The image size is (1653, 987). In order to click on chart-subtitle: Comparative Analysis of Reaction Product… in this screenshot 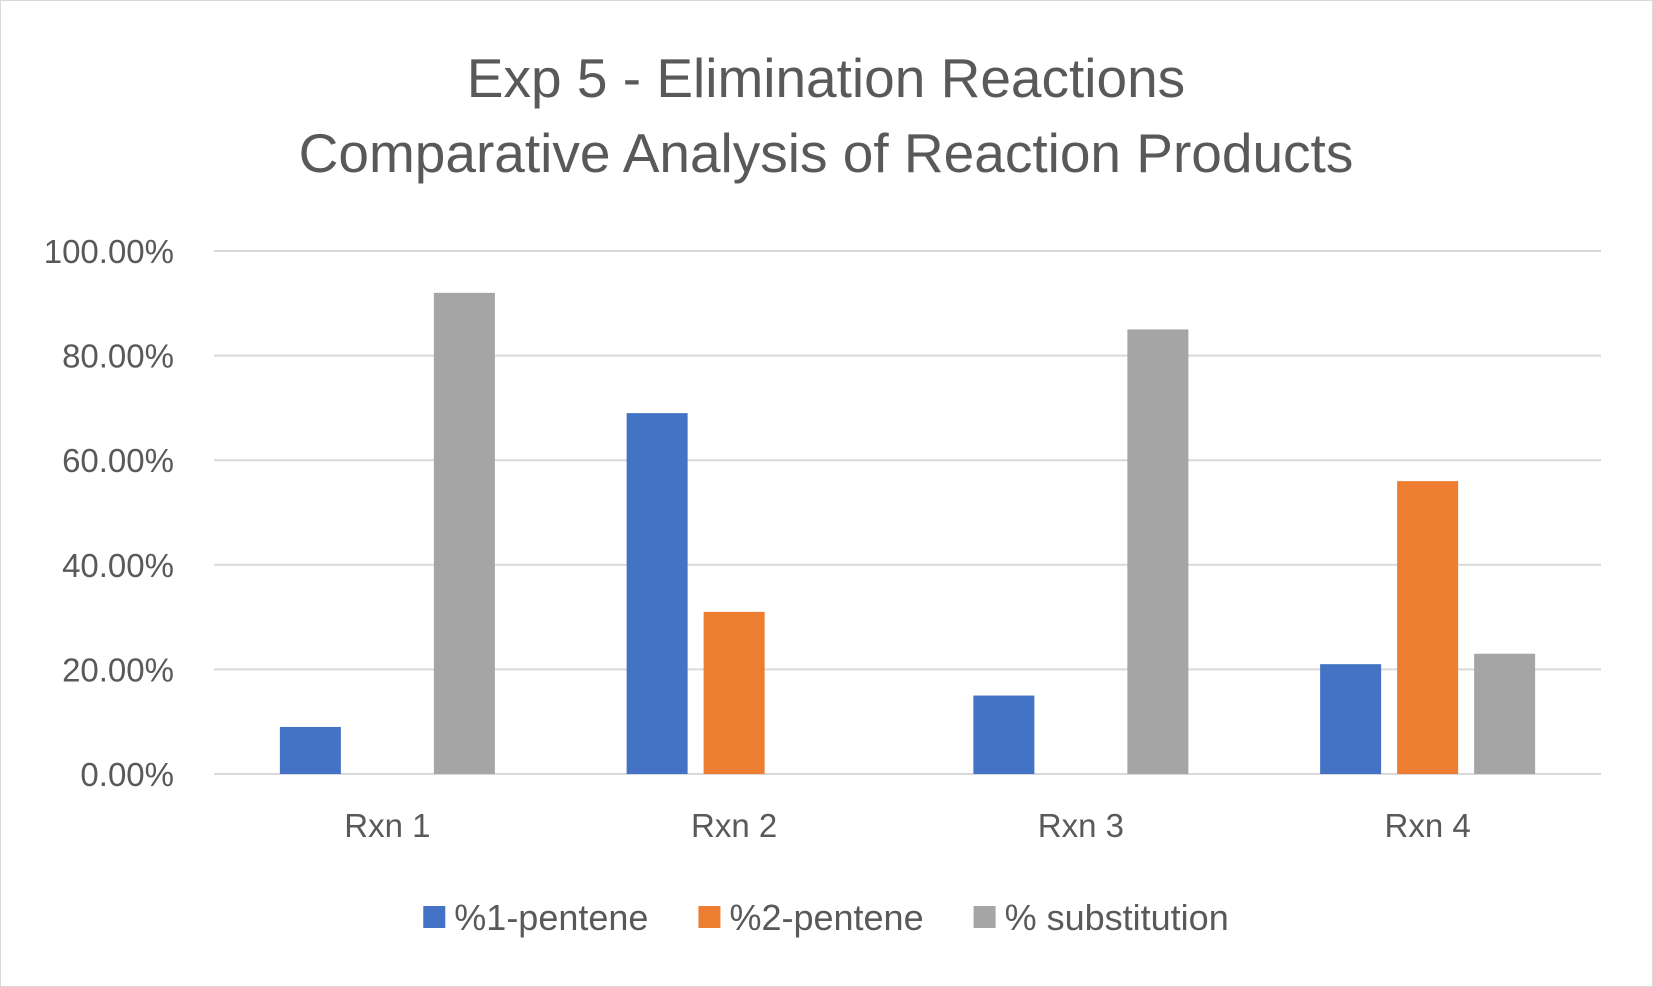, I will do `click(826, 153)`.